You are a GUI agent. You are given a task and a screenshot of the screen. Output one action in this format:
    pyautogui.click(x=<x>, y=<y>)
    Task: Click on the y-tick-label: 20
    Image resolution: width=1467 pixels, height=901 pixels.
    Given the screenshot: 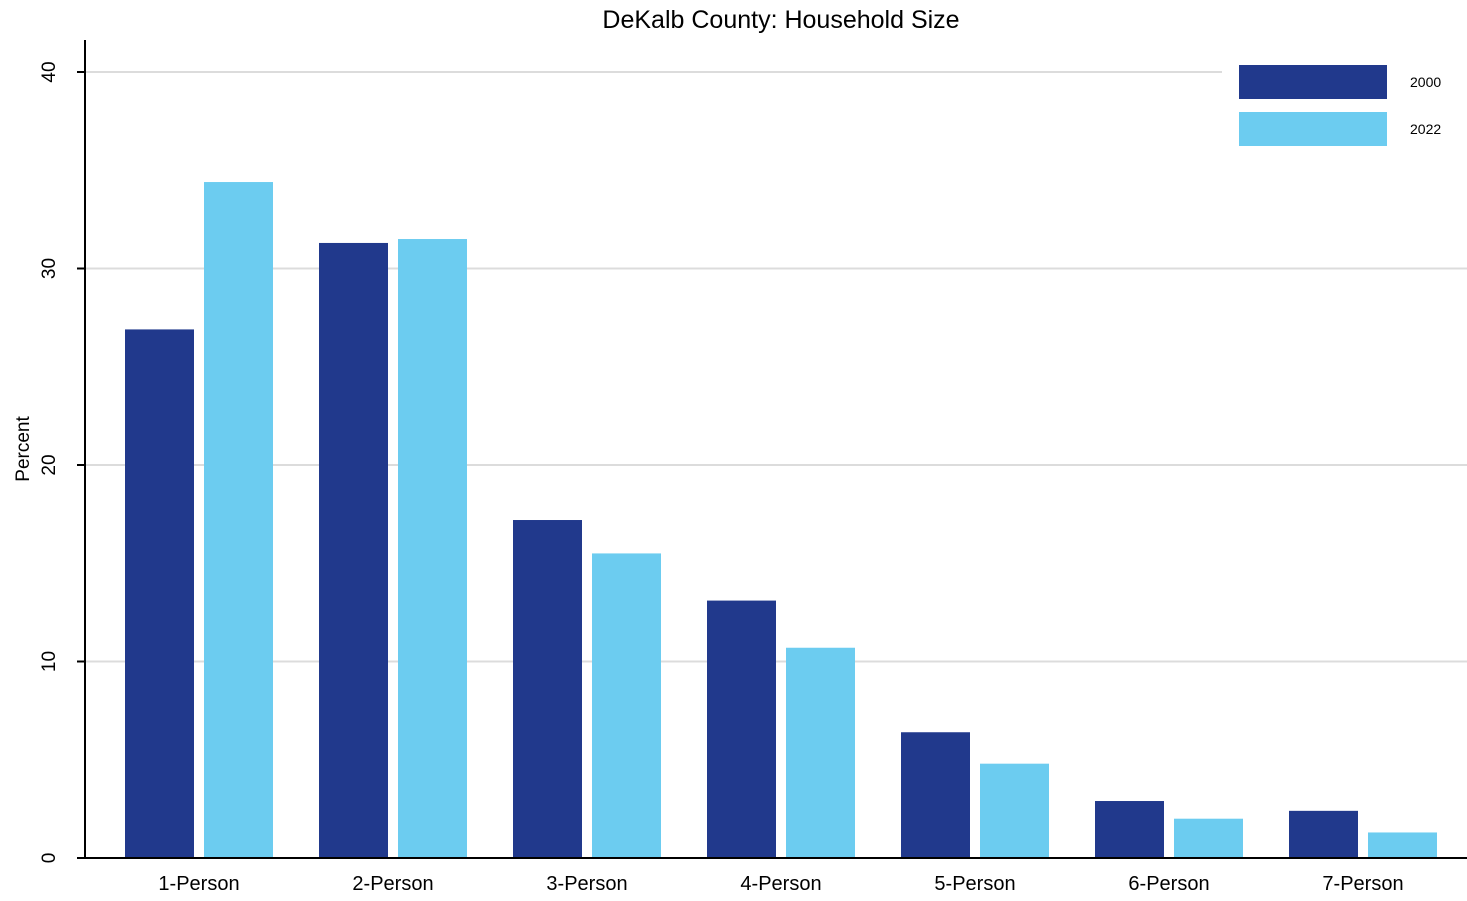 What is the action you would take?
    pyautogui.click(x=49, y=464)
    